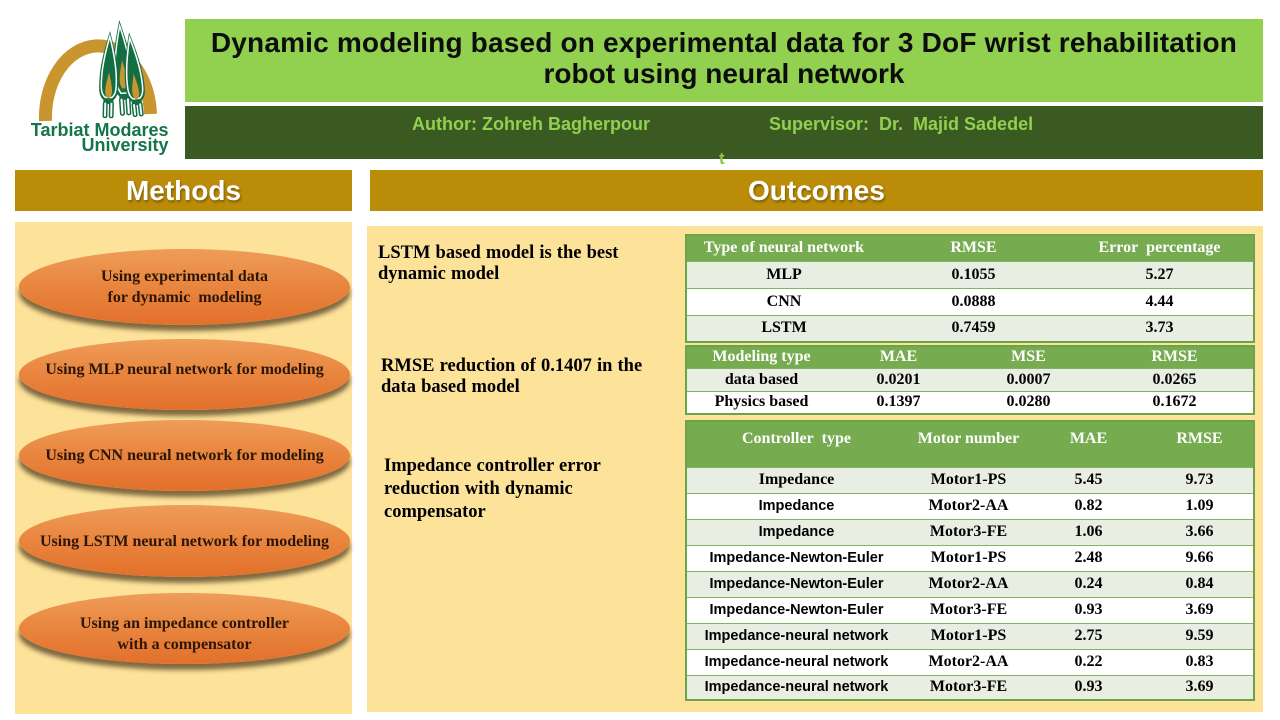  Describe the element at coordinates (100, 130) in the screenshot. I see `svg-text: Tarbiat Modares` at that location.